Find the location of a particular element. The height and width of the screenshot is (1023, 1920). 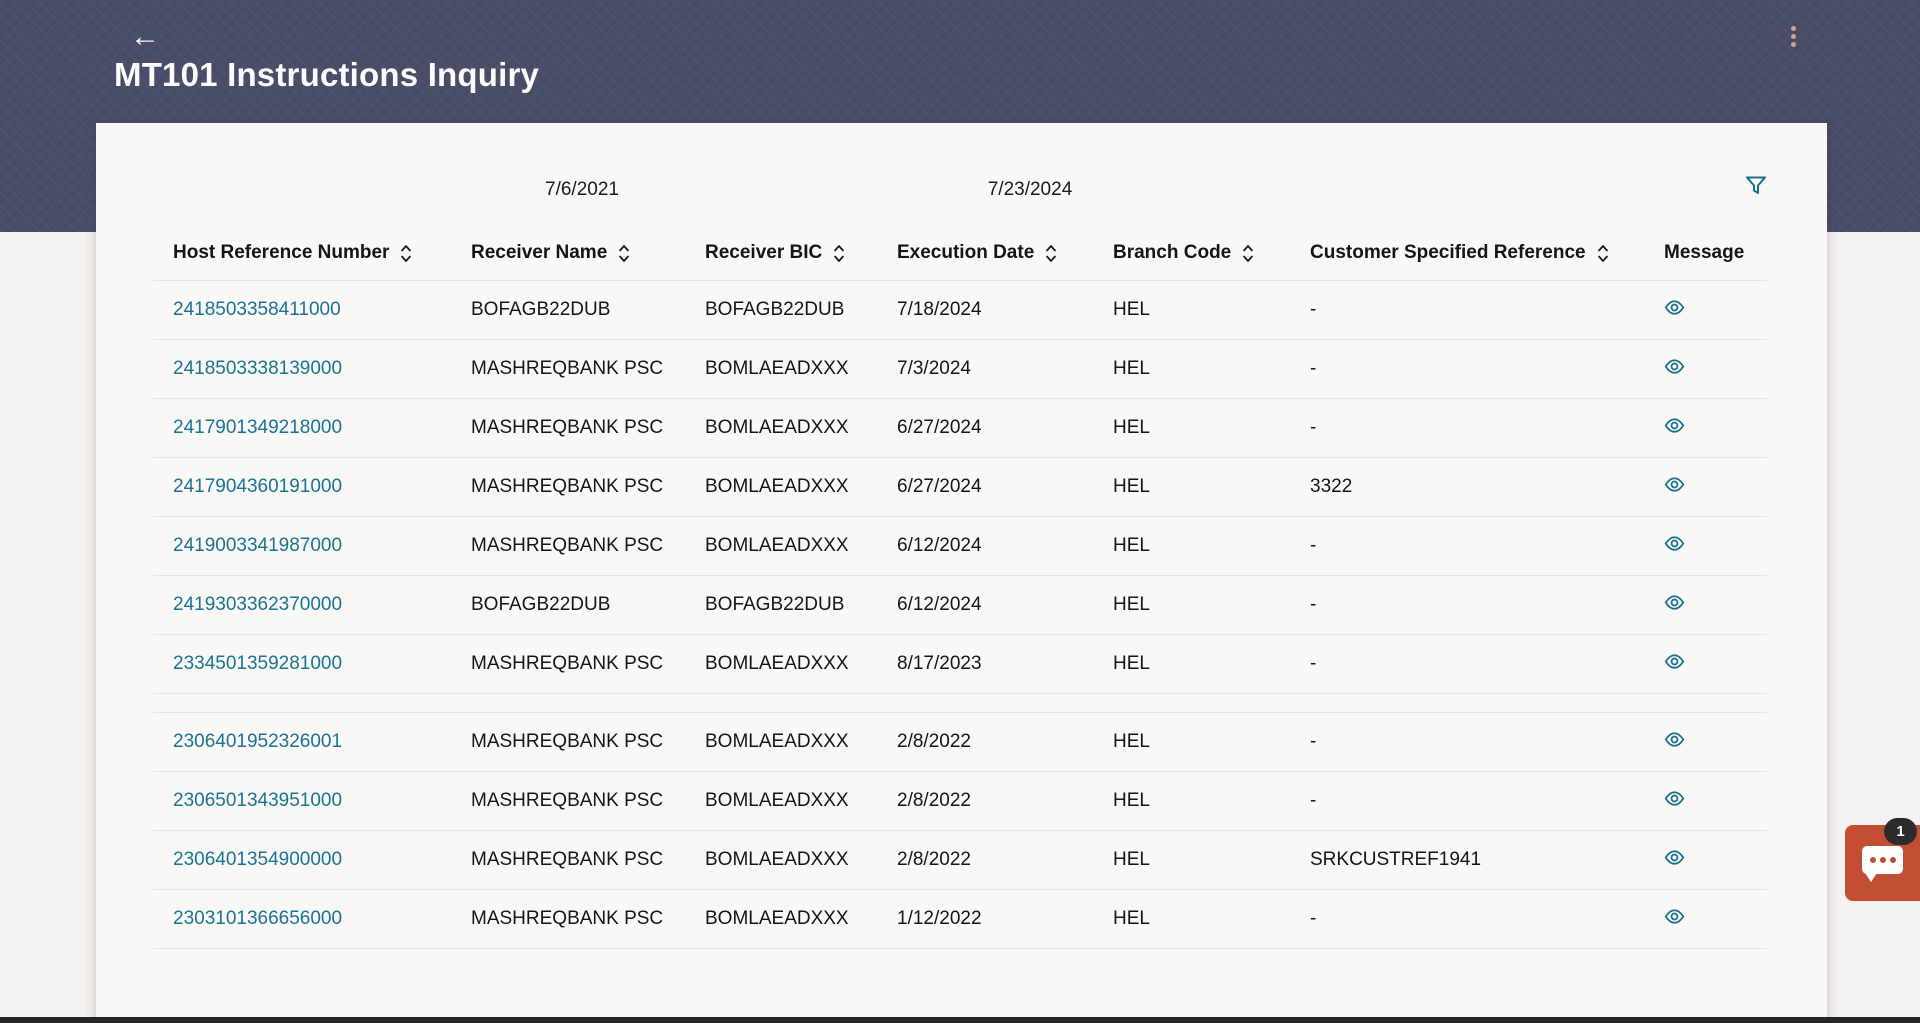

funnel-icon is located at coordinates (1756, 185).